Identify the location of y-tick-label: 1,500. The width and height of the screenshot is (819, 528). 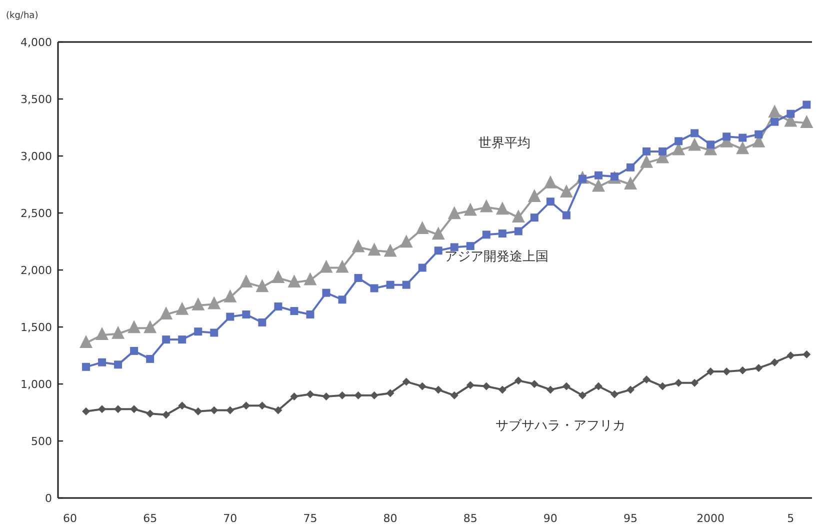
(36, 327).